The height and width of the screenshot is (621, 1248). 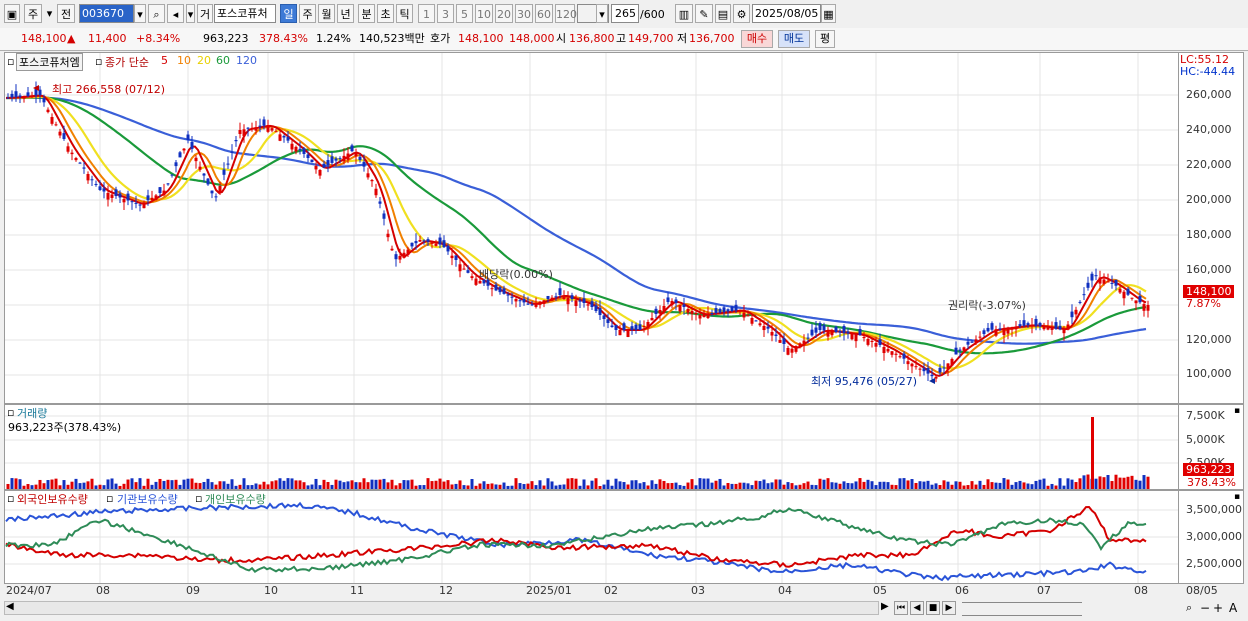 I want to click on zoom-in-icon: +, so click(x=1218, y=608).